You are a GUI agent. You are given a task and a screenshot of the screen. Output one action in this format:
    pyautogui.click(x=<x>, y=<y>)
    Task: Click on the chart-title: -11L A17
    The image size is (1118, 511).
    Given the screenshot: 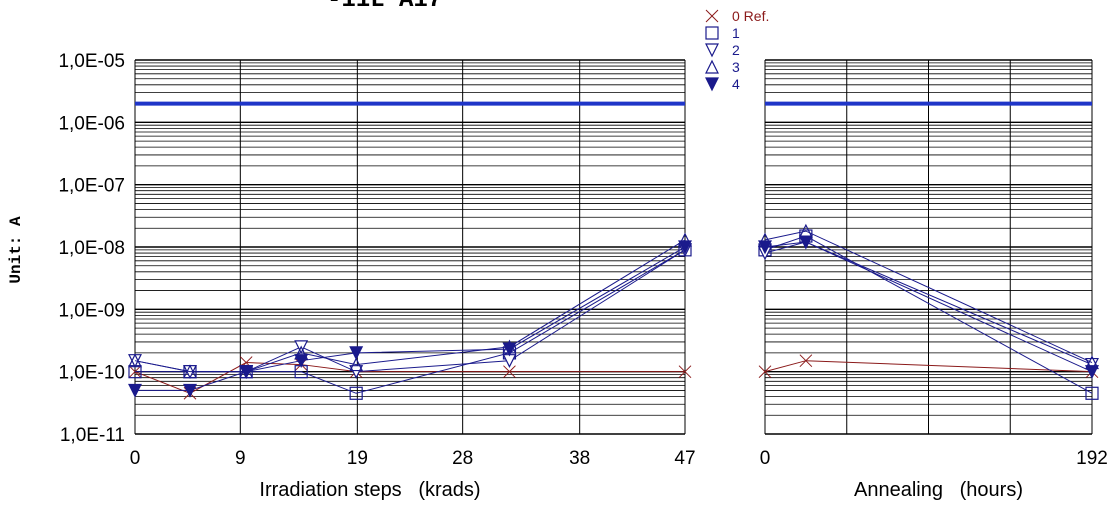 What is the action you would take?
    pyautogui.click(x=384, y=7)
    